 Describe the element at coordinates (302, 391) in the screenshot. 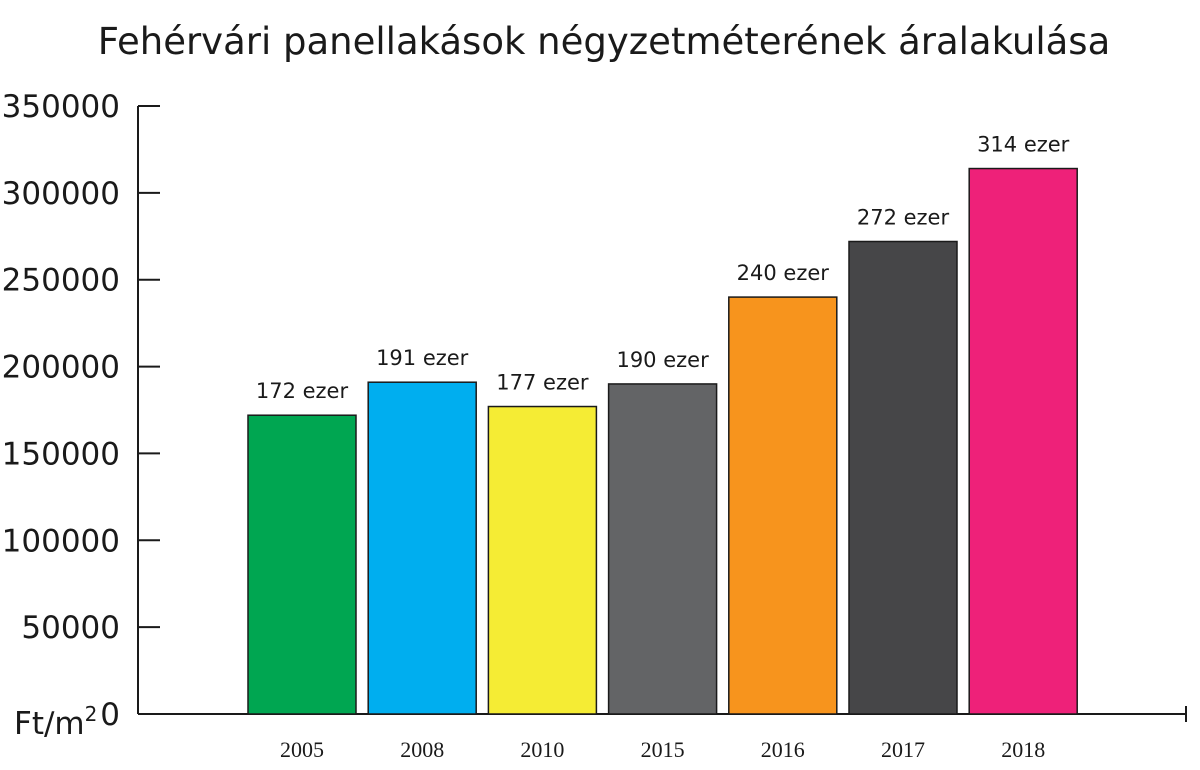

I see `data-label-2005: 172 ezer` at that location.